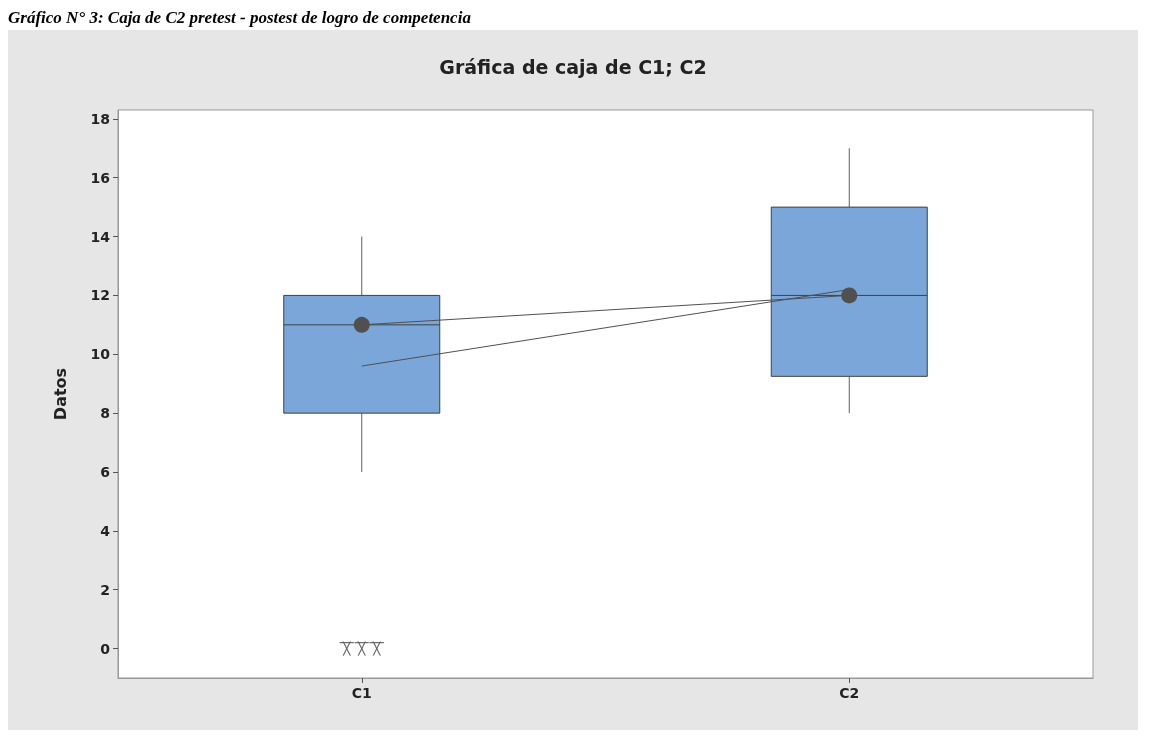 The width and height of the screenshot is (1151, 746). Describe the element at coordinates (100, 177) in the screenshot. I see `y-tick-label: 16` at that location.